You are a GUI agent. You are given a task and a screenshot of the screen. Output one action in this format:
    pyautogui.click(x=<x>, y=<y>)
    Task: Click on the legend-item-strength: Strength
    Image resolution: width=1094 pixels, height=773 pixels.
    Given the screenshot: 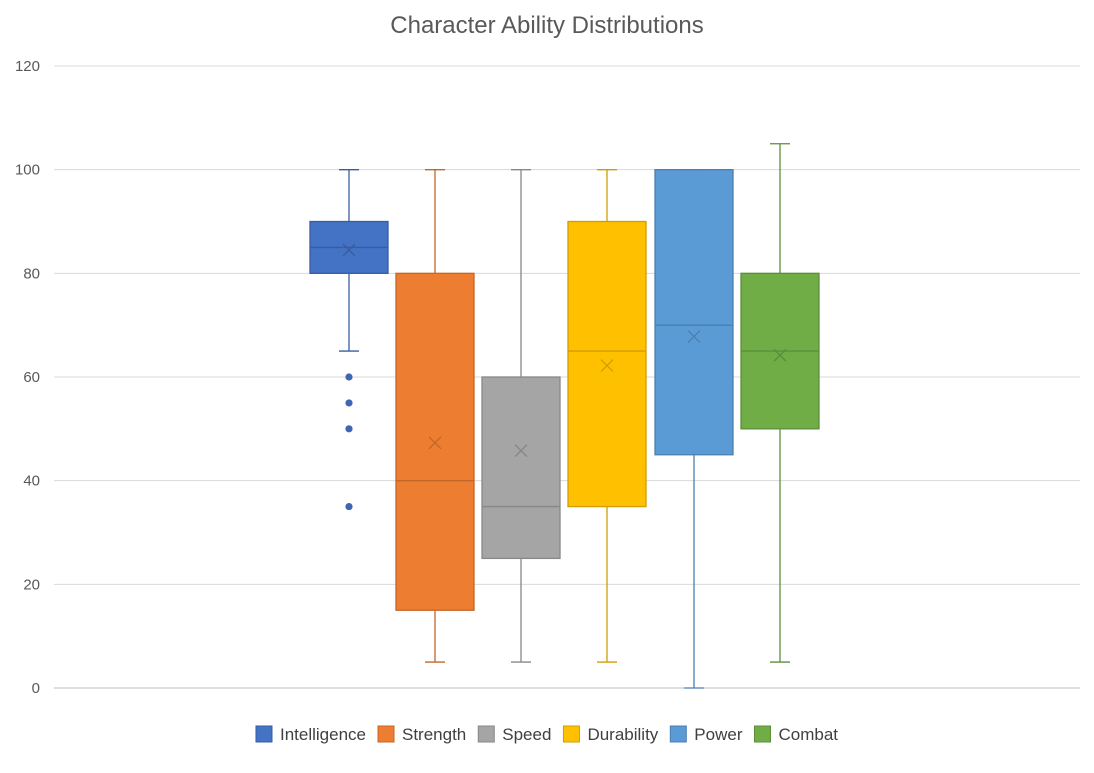 What is the action you would take?
    pyautogui.click(x=421, y=734)
    